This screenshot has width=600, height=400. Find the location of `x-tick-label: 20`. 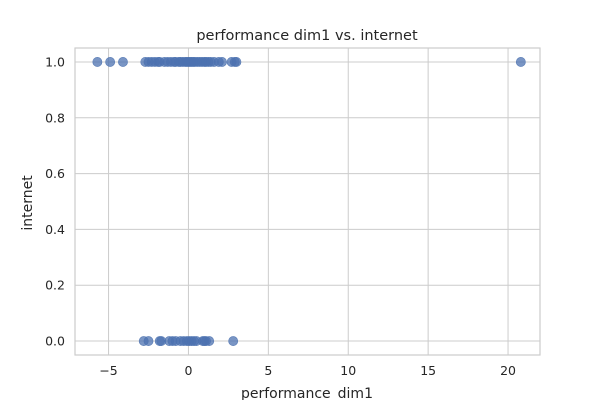

x-tick-label: 20 is located at coordinates (508, 370).